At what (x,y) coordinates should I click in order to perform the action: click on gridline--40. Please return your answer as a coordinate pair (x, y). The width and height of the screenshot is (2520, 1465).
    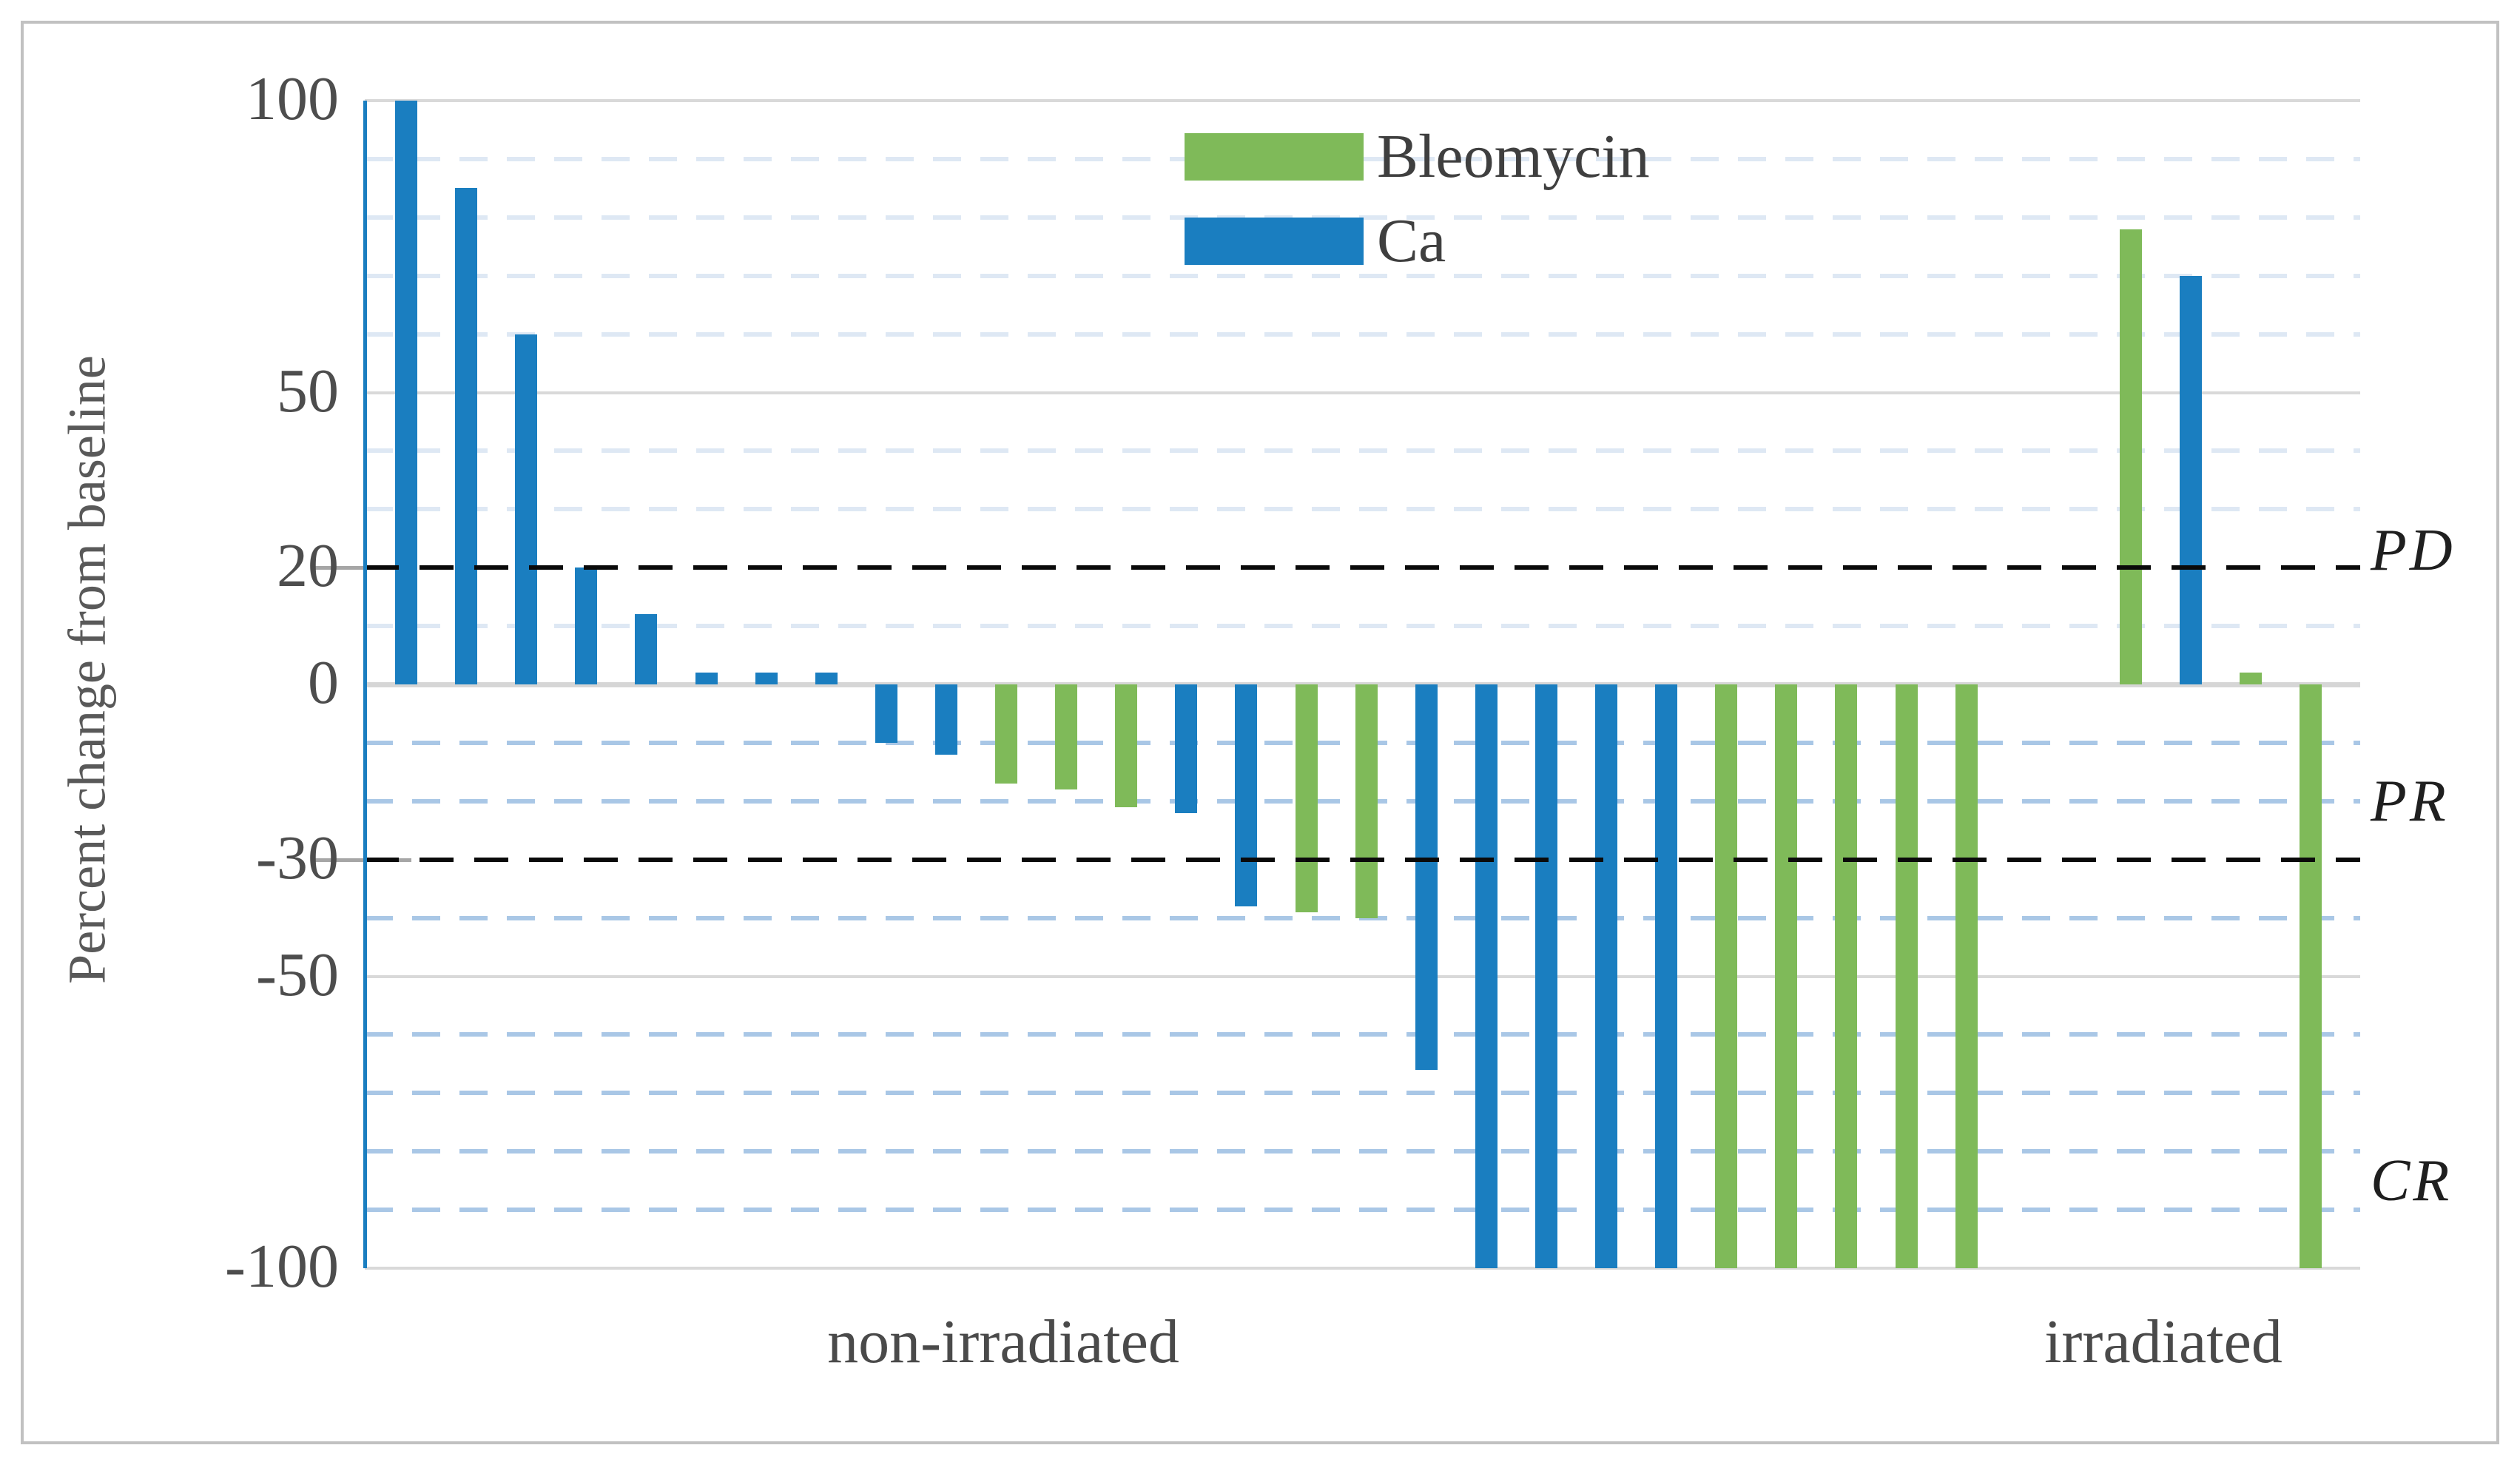
    Looking at the image, I should click on (1362, 917).